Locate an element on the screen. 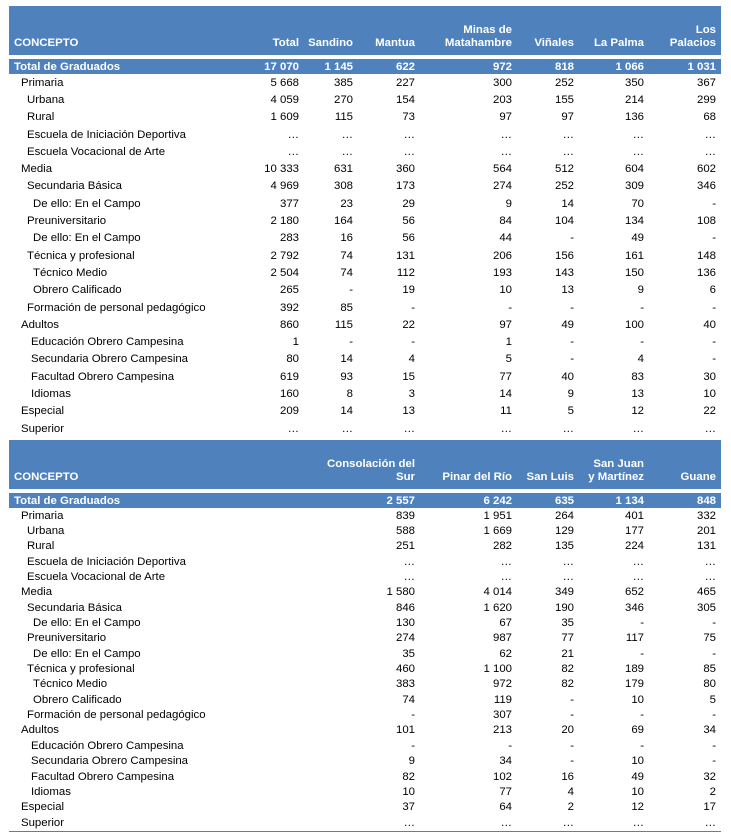 The height and width of the screenshot is (837, 731). cell-value: 164 is located at coordinates (343, 221).